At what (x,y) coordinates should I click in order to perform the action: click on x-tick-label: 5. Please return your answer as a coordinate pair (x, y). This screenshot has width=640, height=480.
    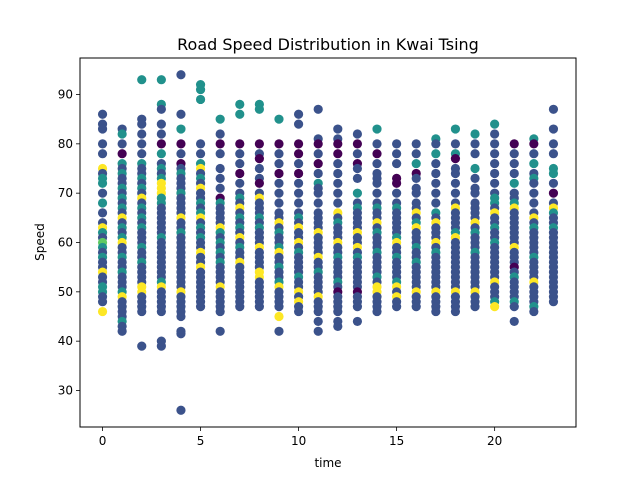
    Looking at the image, I should click on (201, 441).